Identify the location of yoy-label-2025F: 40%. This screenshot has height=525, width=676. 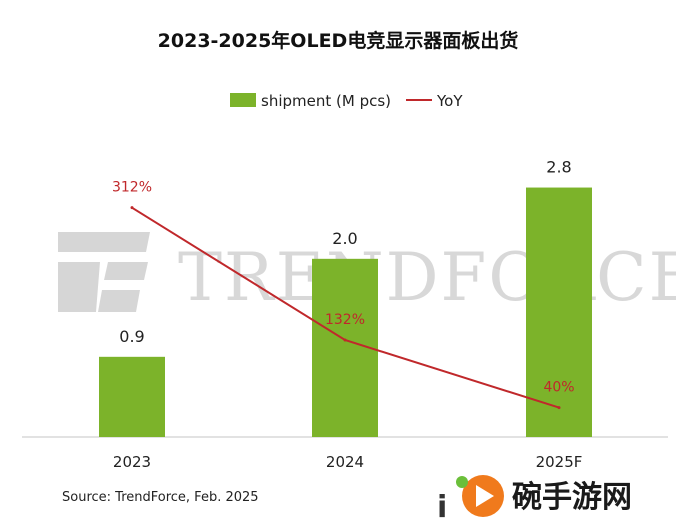
(558, 388).